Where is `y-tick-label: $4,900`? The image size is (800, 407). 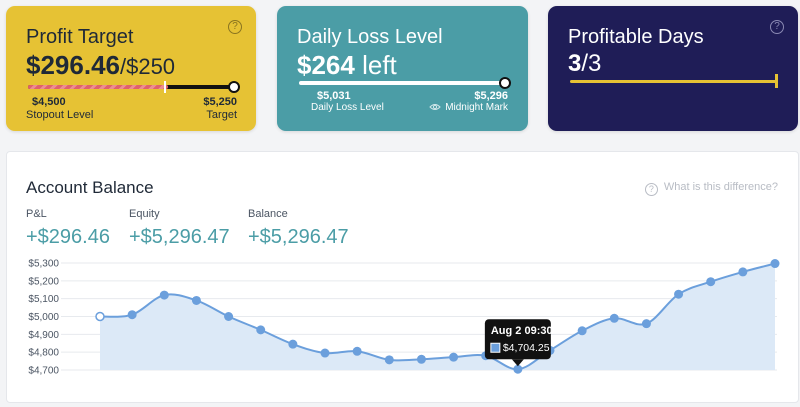
y-tick-label: $4,900 is located at coordinates (43, 335).